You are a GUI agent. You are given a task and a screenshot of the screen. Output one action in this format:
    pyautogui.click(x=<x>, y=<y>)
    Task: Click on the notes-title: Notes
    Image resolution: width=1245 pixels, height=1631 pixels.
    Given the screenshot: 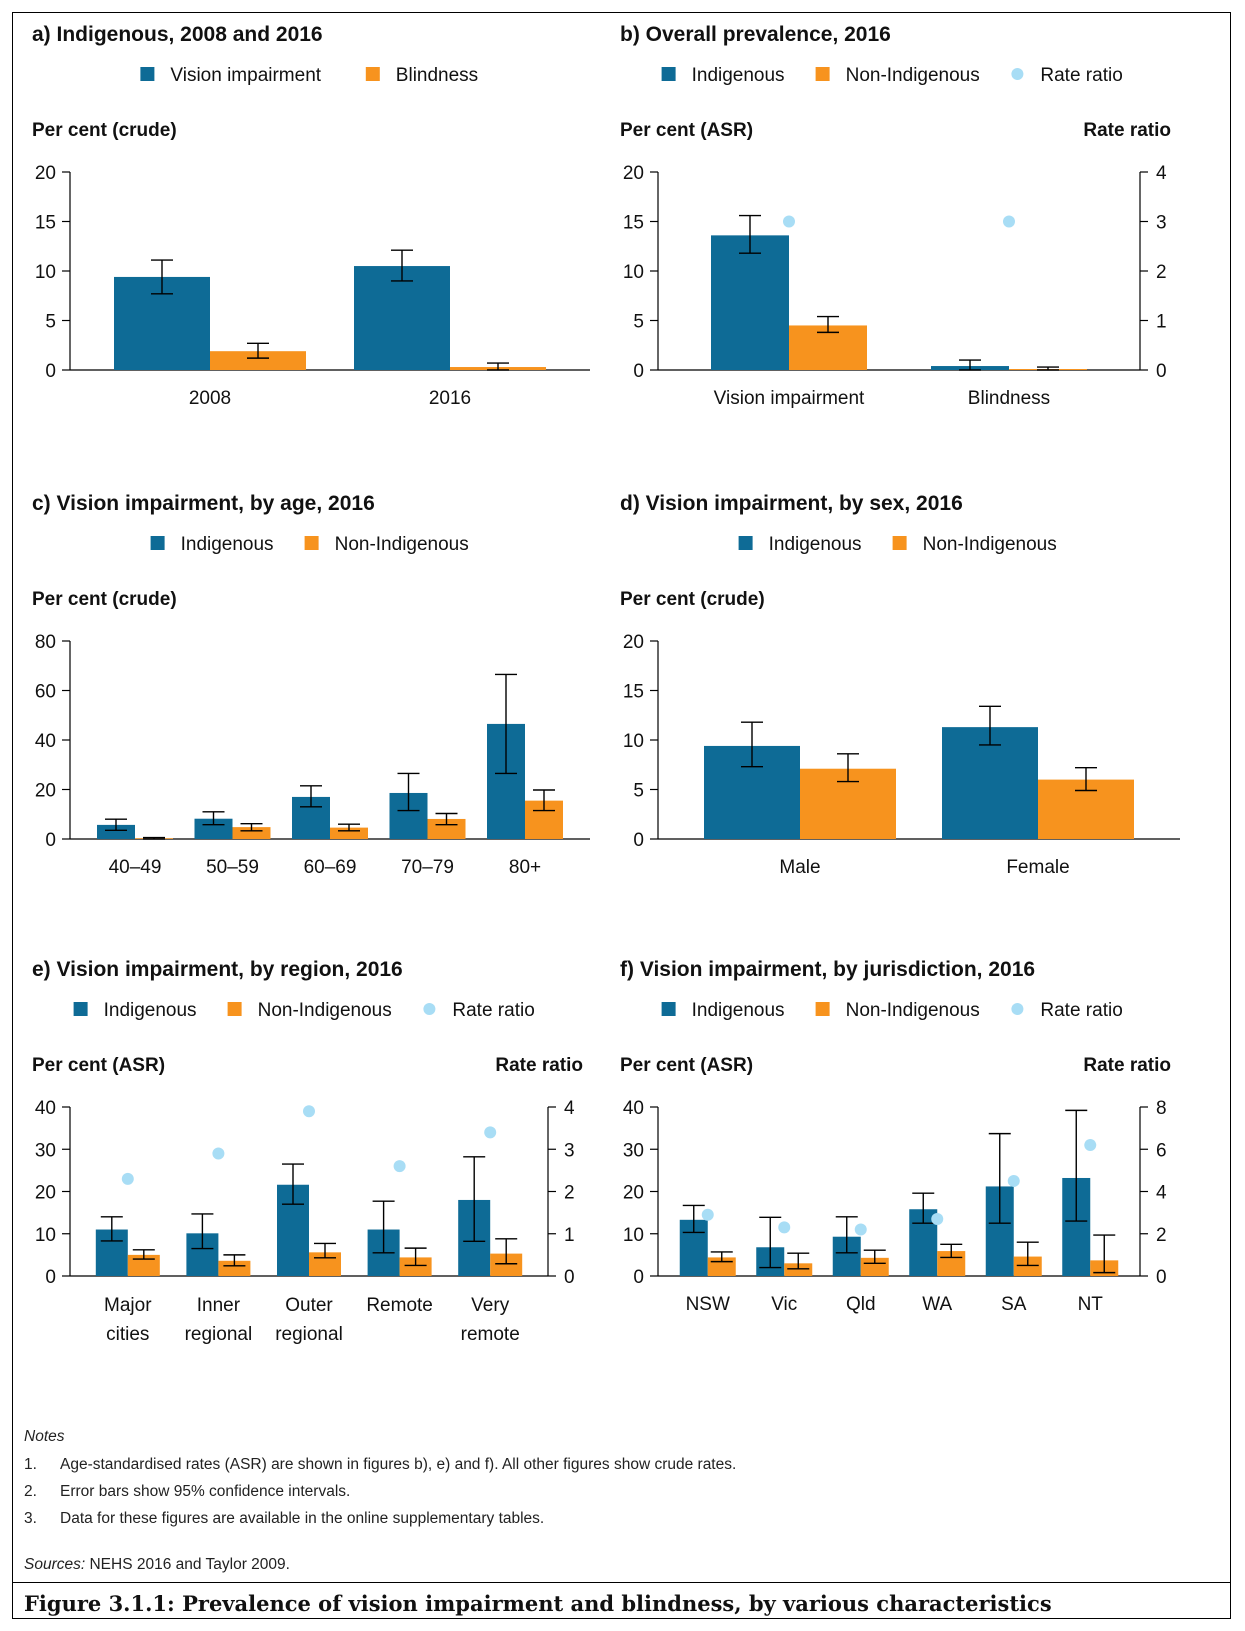 What is the action you would take?
    pyautogui.click(x=44, y=1436)
    